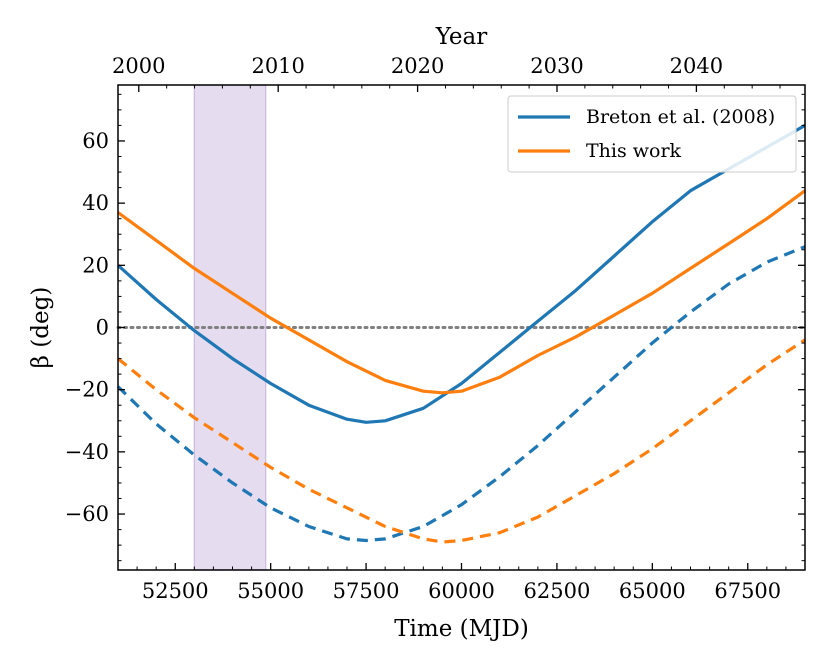  Describe the element at coordinates (41, 328) in the screenshot. I see `y-axis-title: β (deg)` at that location.